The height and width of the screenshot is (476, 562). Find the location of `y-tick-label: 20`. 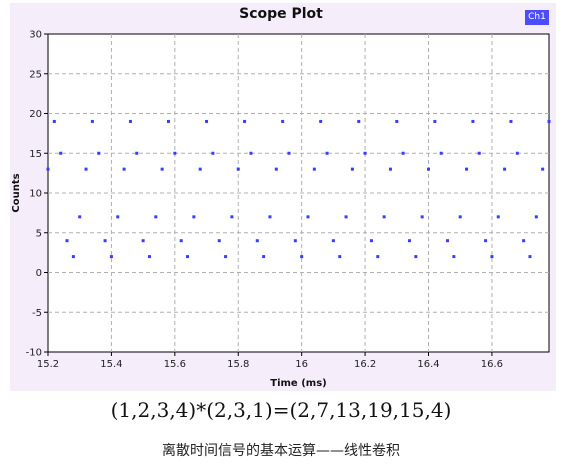

y-tick-label: 20 is located at coordinates (35, 114).